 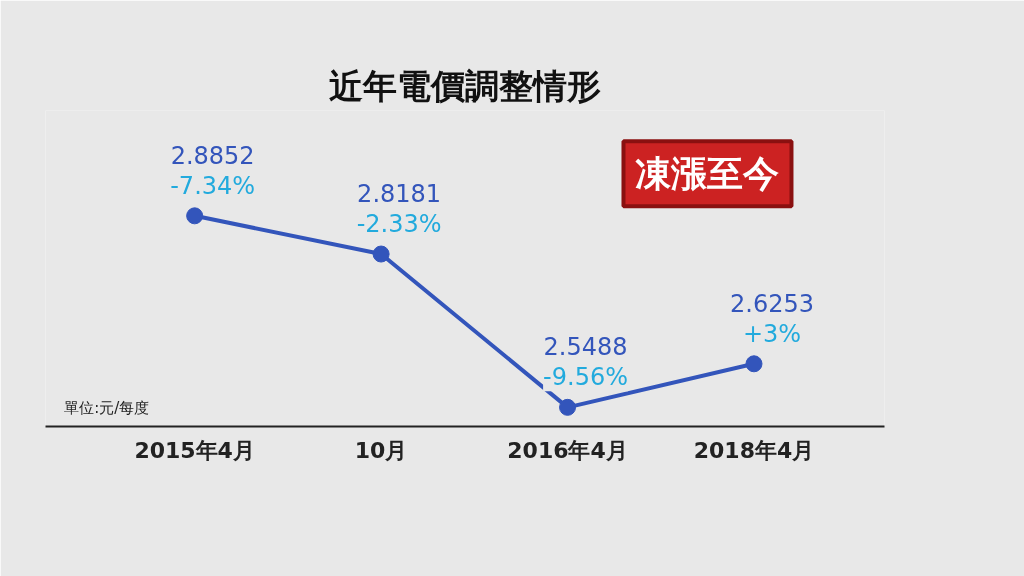 What do you see at coordinates (194, 450) in the screenshot?
I see `x-tick-label: 2015年4月` at bounding box center [194, 450].